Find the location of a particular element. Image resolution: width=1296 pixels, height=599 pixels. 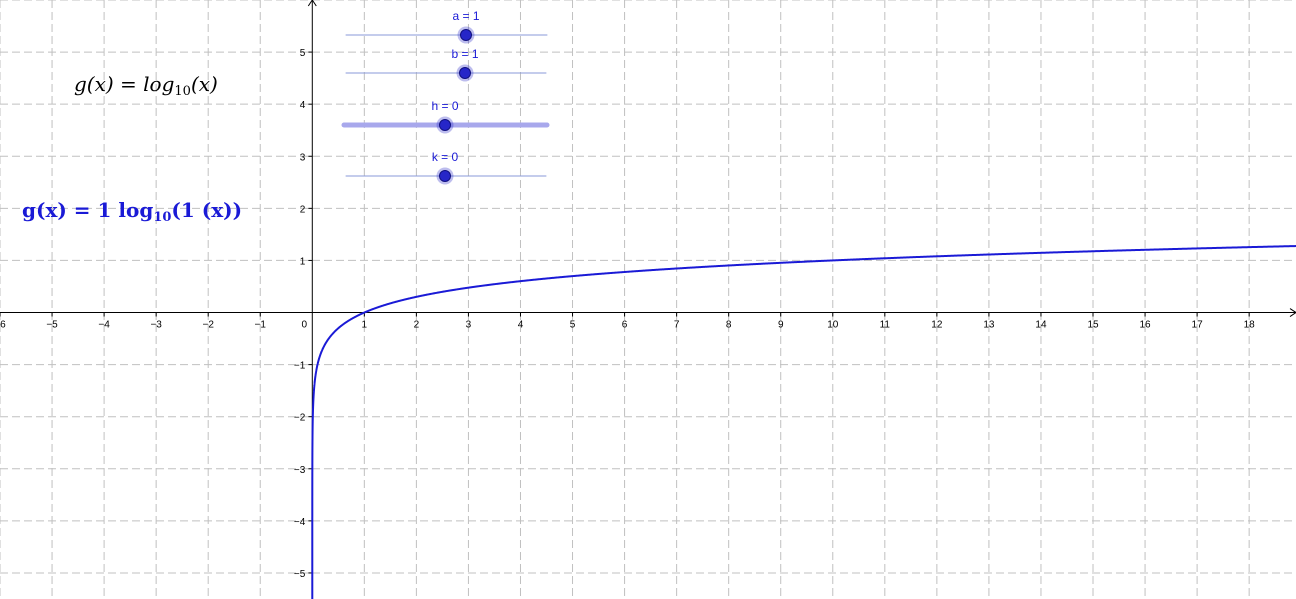

x-tick-label: 10 is located at coordinates (833, 325).